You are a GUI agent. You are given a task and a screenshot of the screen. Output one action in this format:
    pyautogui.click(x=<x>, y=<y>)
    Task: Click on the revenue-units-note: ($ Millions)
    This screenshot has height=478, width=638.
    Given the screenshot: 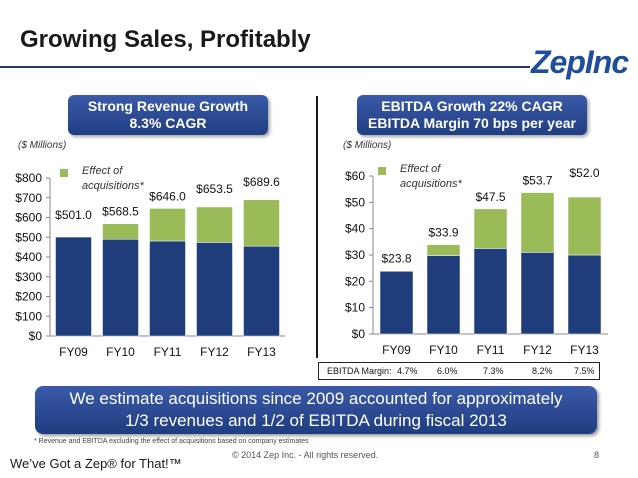 What is the action you would take?
    pyautogui.click(x=42, y=145)
    